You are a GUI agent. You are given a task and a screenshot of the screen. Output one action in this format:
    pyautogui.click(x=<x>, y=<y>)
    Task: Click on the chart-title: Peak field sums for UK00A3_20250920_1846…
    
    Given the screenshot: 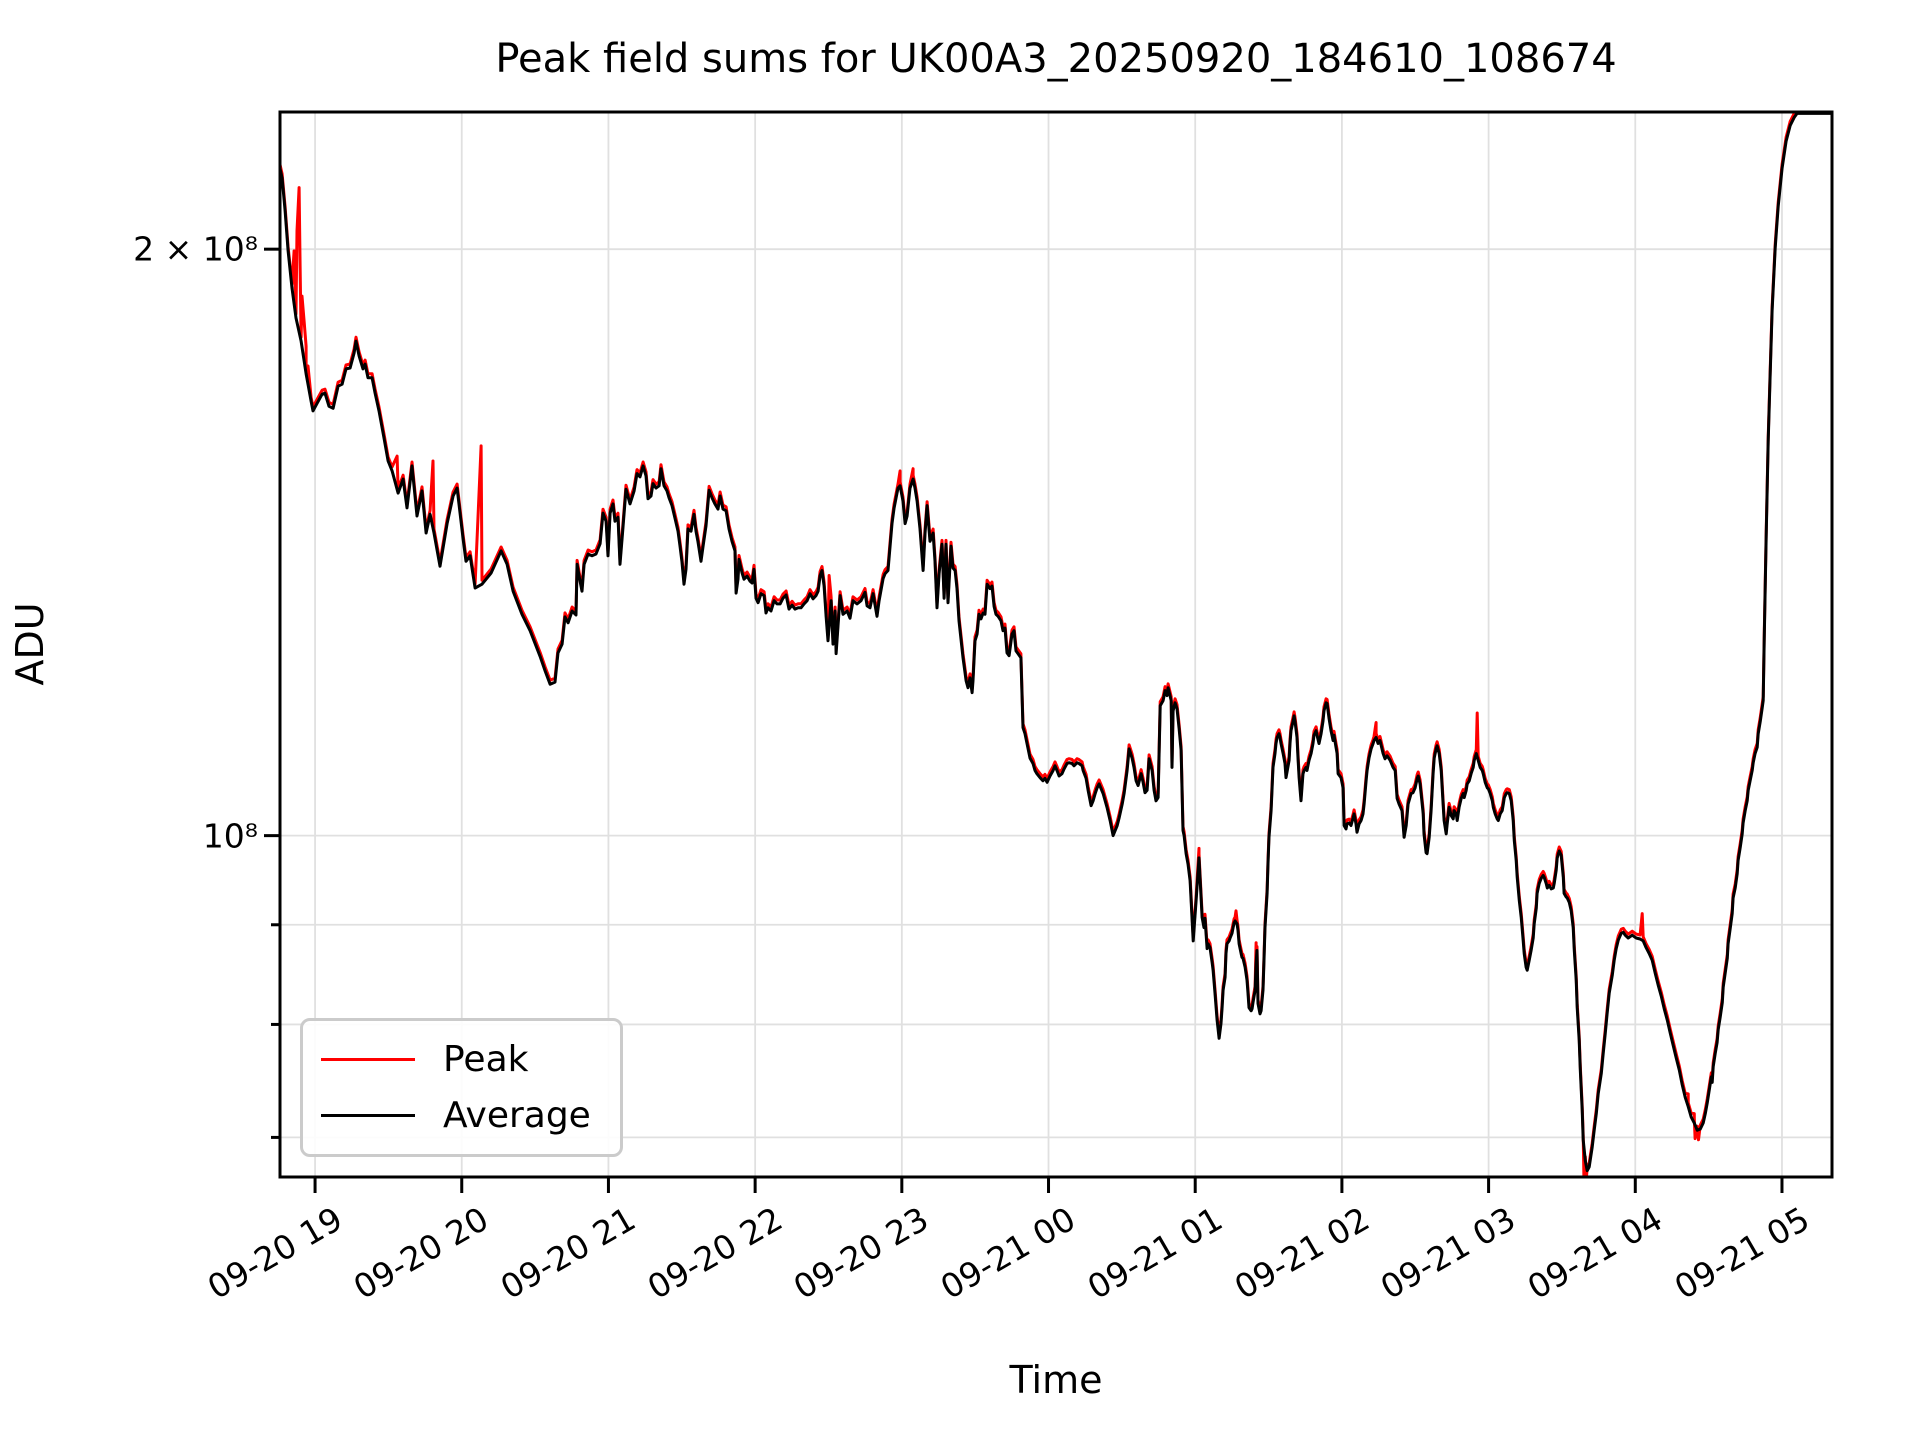 What is the action you would take?
    pyautogui.click(x=1056, y=59)
    